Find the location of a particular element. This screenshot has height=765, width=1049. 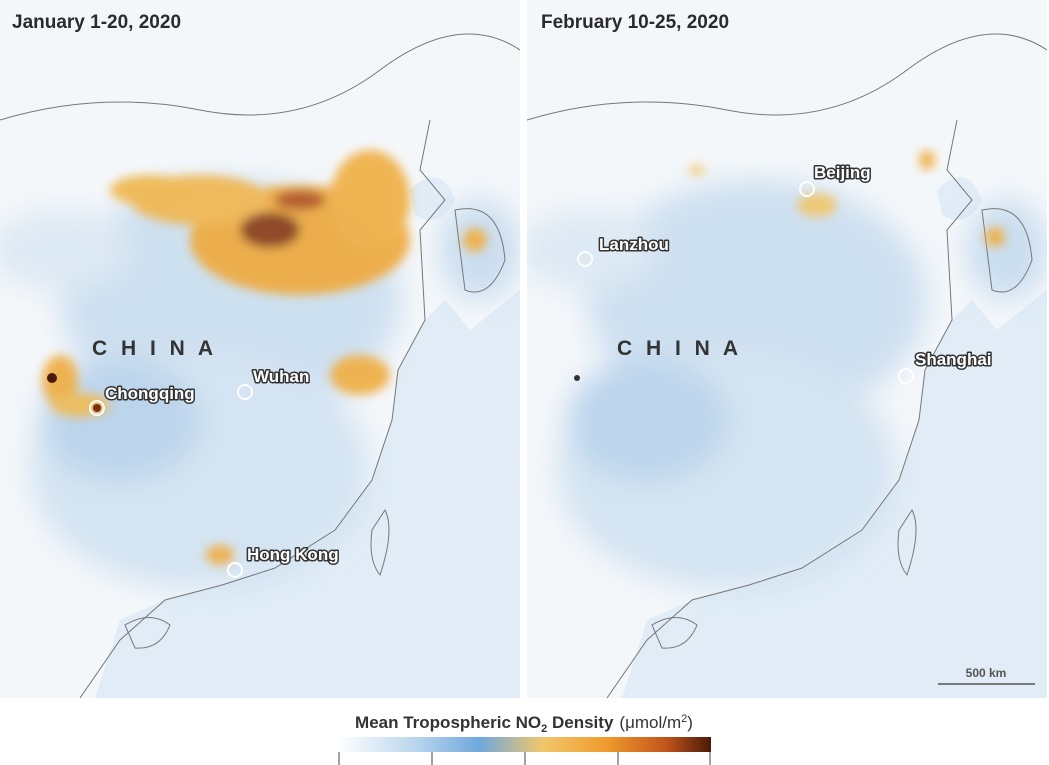

legend-unit-superscript: 2 is located at coordinates (684, 719).